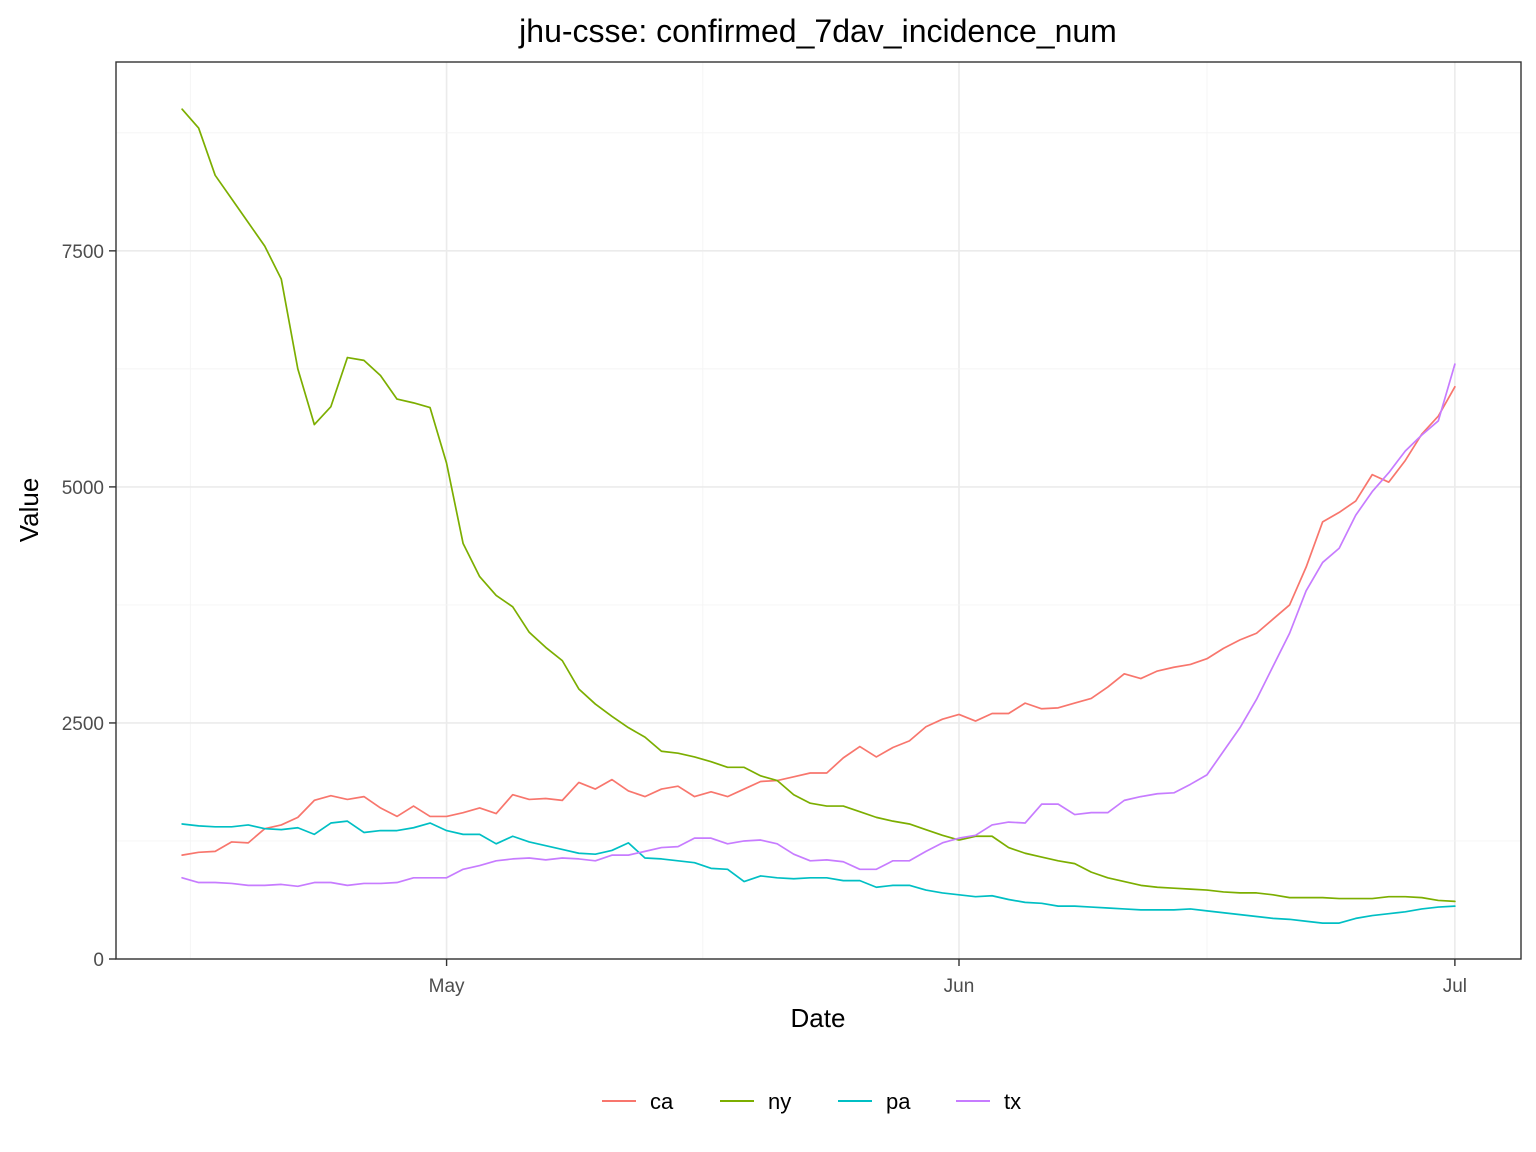  What do you see at coordinates (638, 1101) in the screenshot?
I see `legend-item-ca: ca` at bounding box center [638, 1101].